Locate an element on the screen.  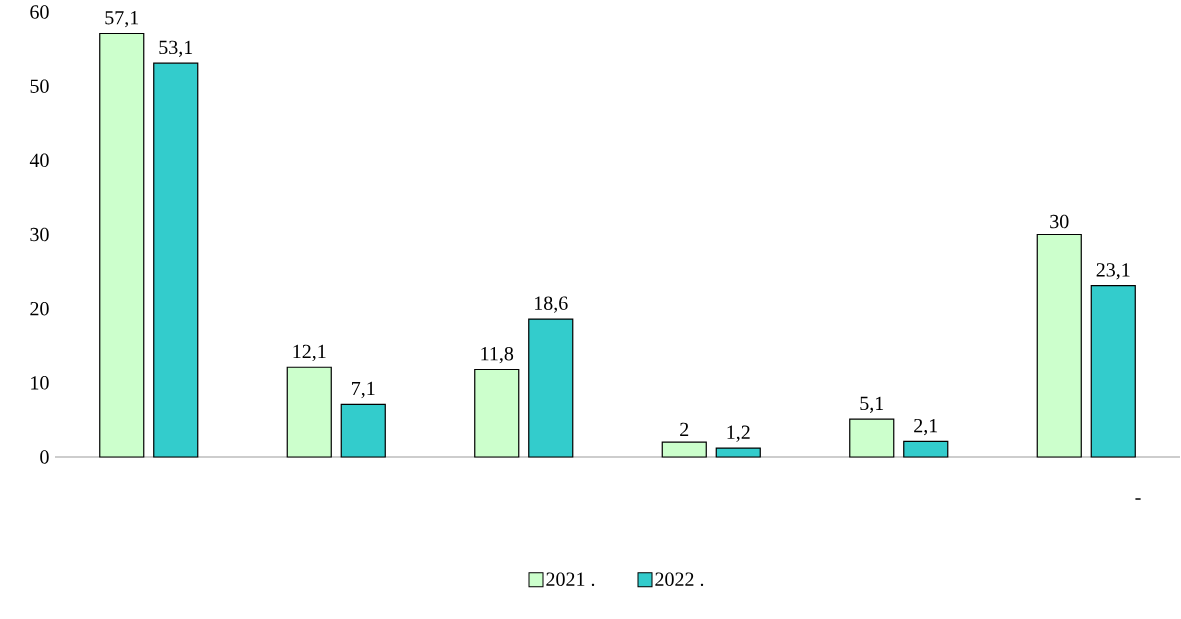
y-tick-label: 60 is located at coordinates (39, 12).